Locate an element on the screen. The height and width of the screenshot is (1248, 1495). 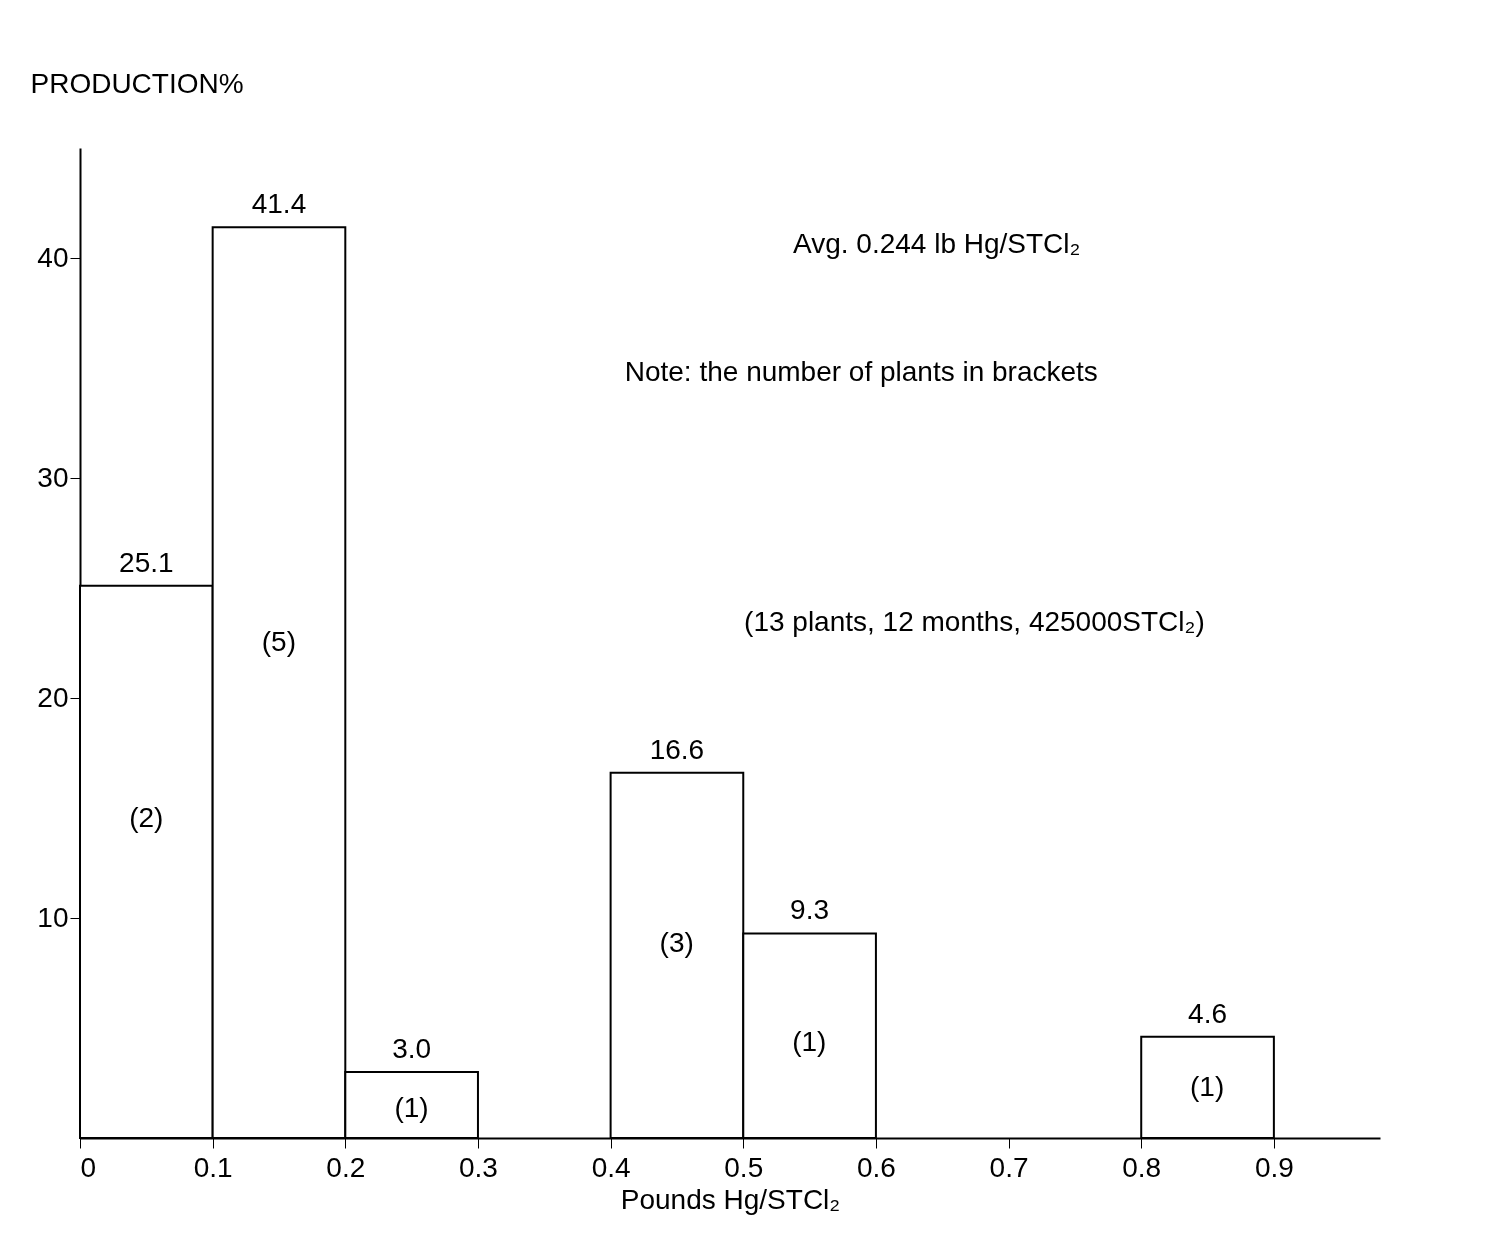
x-tick-label: 0.1 is located at coordinates (213, 1167).